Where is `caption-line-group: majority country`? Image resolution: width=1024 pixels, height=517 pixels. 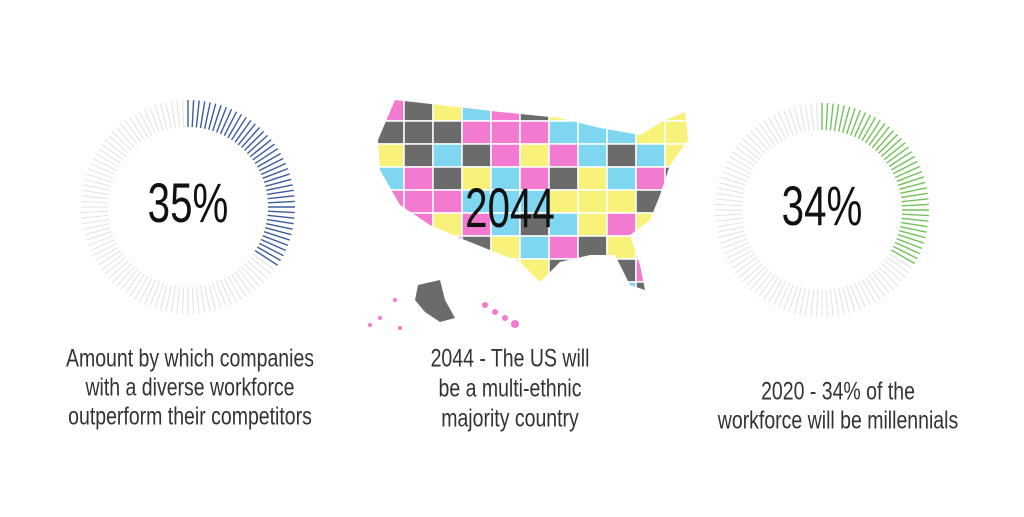
caption-line-group: majority country is located at coordinates (510, 418).